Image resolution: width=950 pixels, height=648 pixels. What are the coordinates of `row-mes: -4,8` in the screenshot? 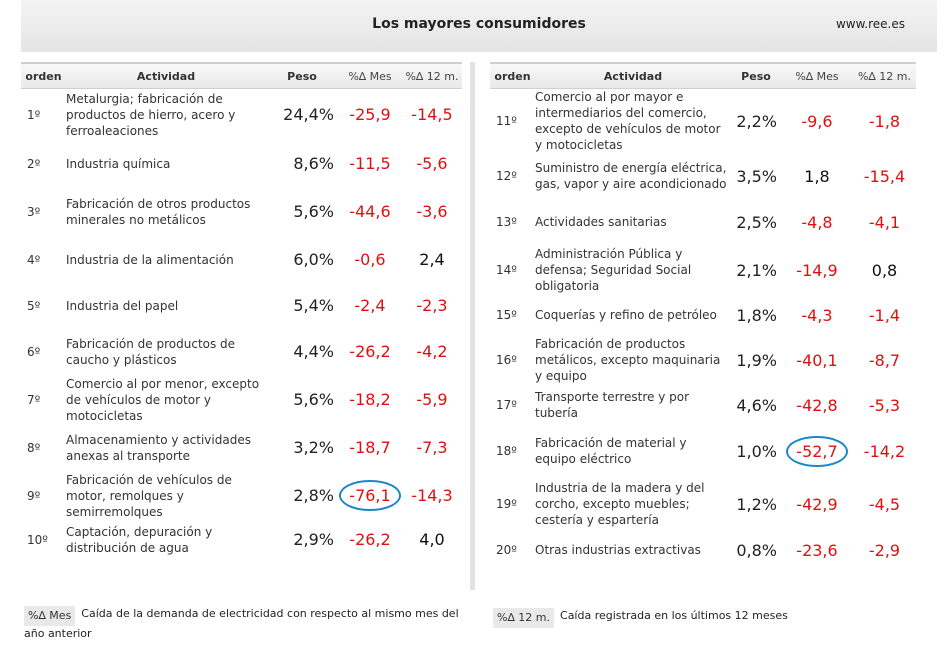 It's located at (817, 222).